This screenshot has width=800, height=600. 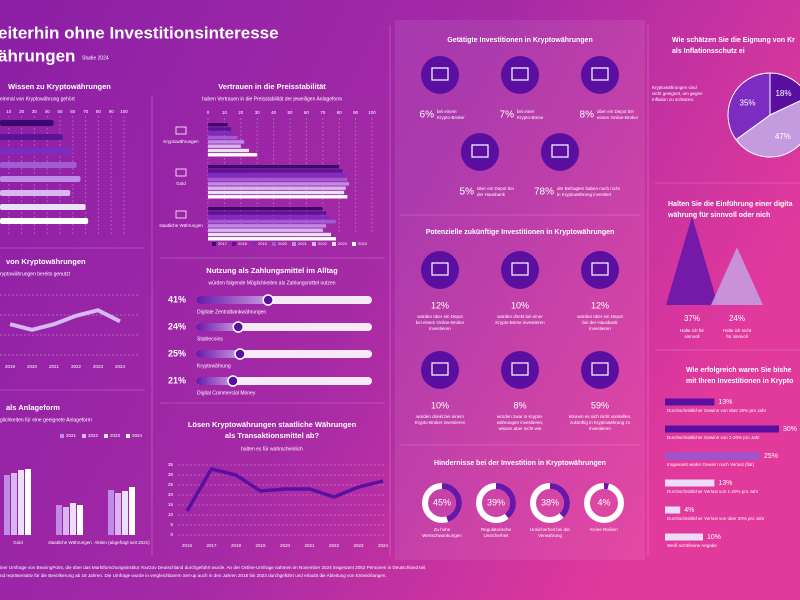 I want to click on x-tick-label: 2023, so click(x=98, y=366).